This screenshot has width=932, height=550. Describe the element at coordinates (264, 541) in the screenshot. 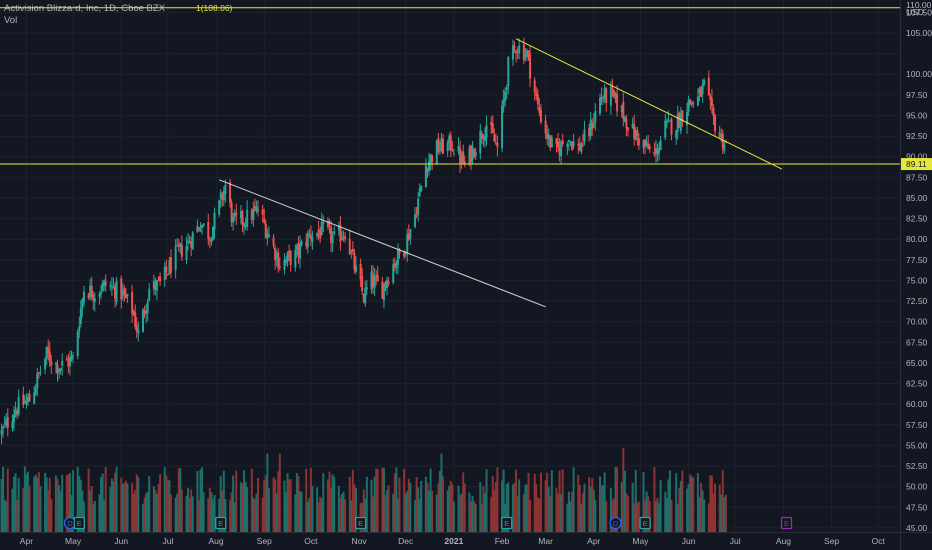

I see `time-tick-label: Sep` at that location.